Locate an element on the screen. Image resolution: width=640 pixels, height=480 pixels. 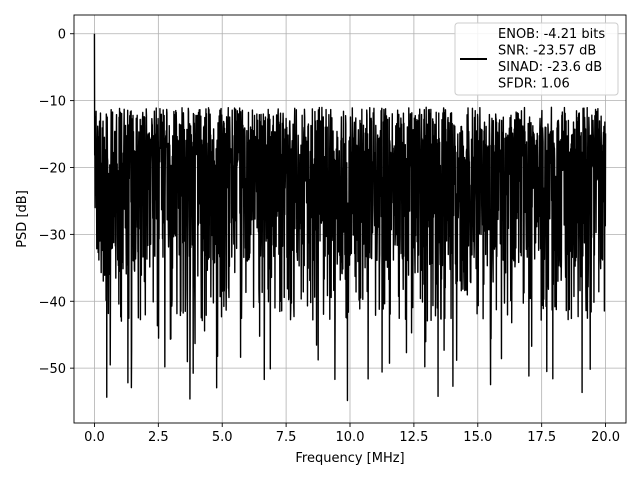
x-tick-label: 7.5 is located at coordinates (286, 437).